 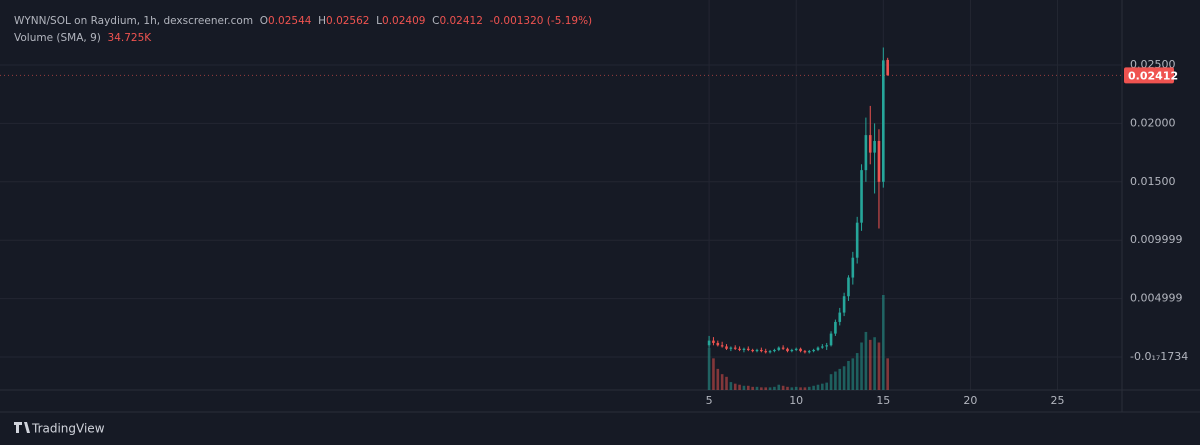 I want to click on y-tick-label: 0.009999, so click(x=1156, y=239).